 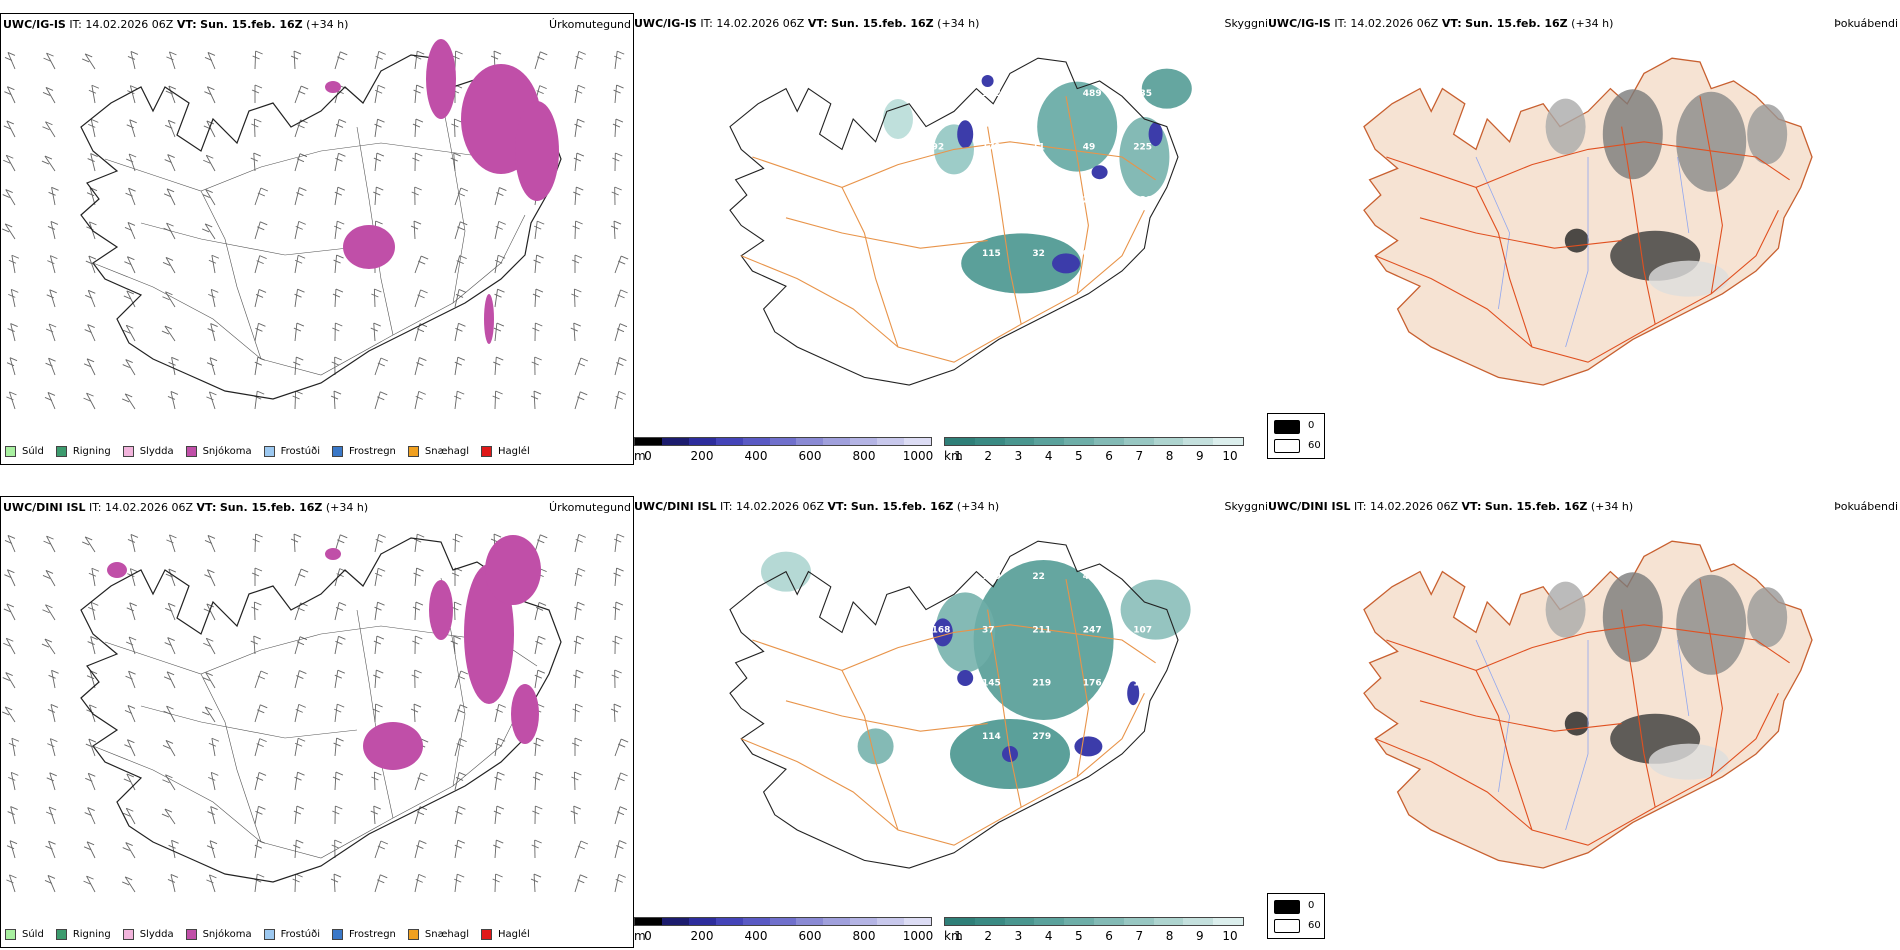 I want to click on legend-label: Súld, so click(x=33, y=451).